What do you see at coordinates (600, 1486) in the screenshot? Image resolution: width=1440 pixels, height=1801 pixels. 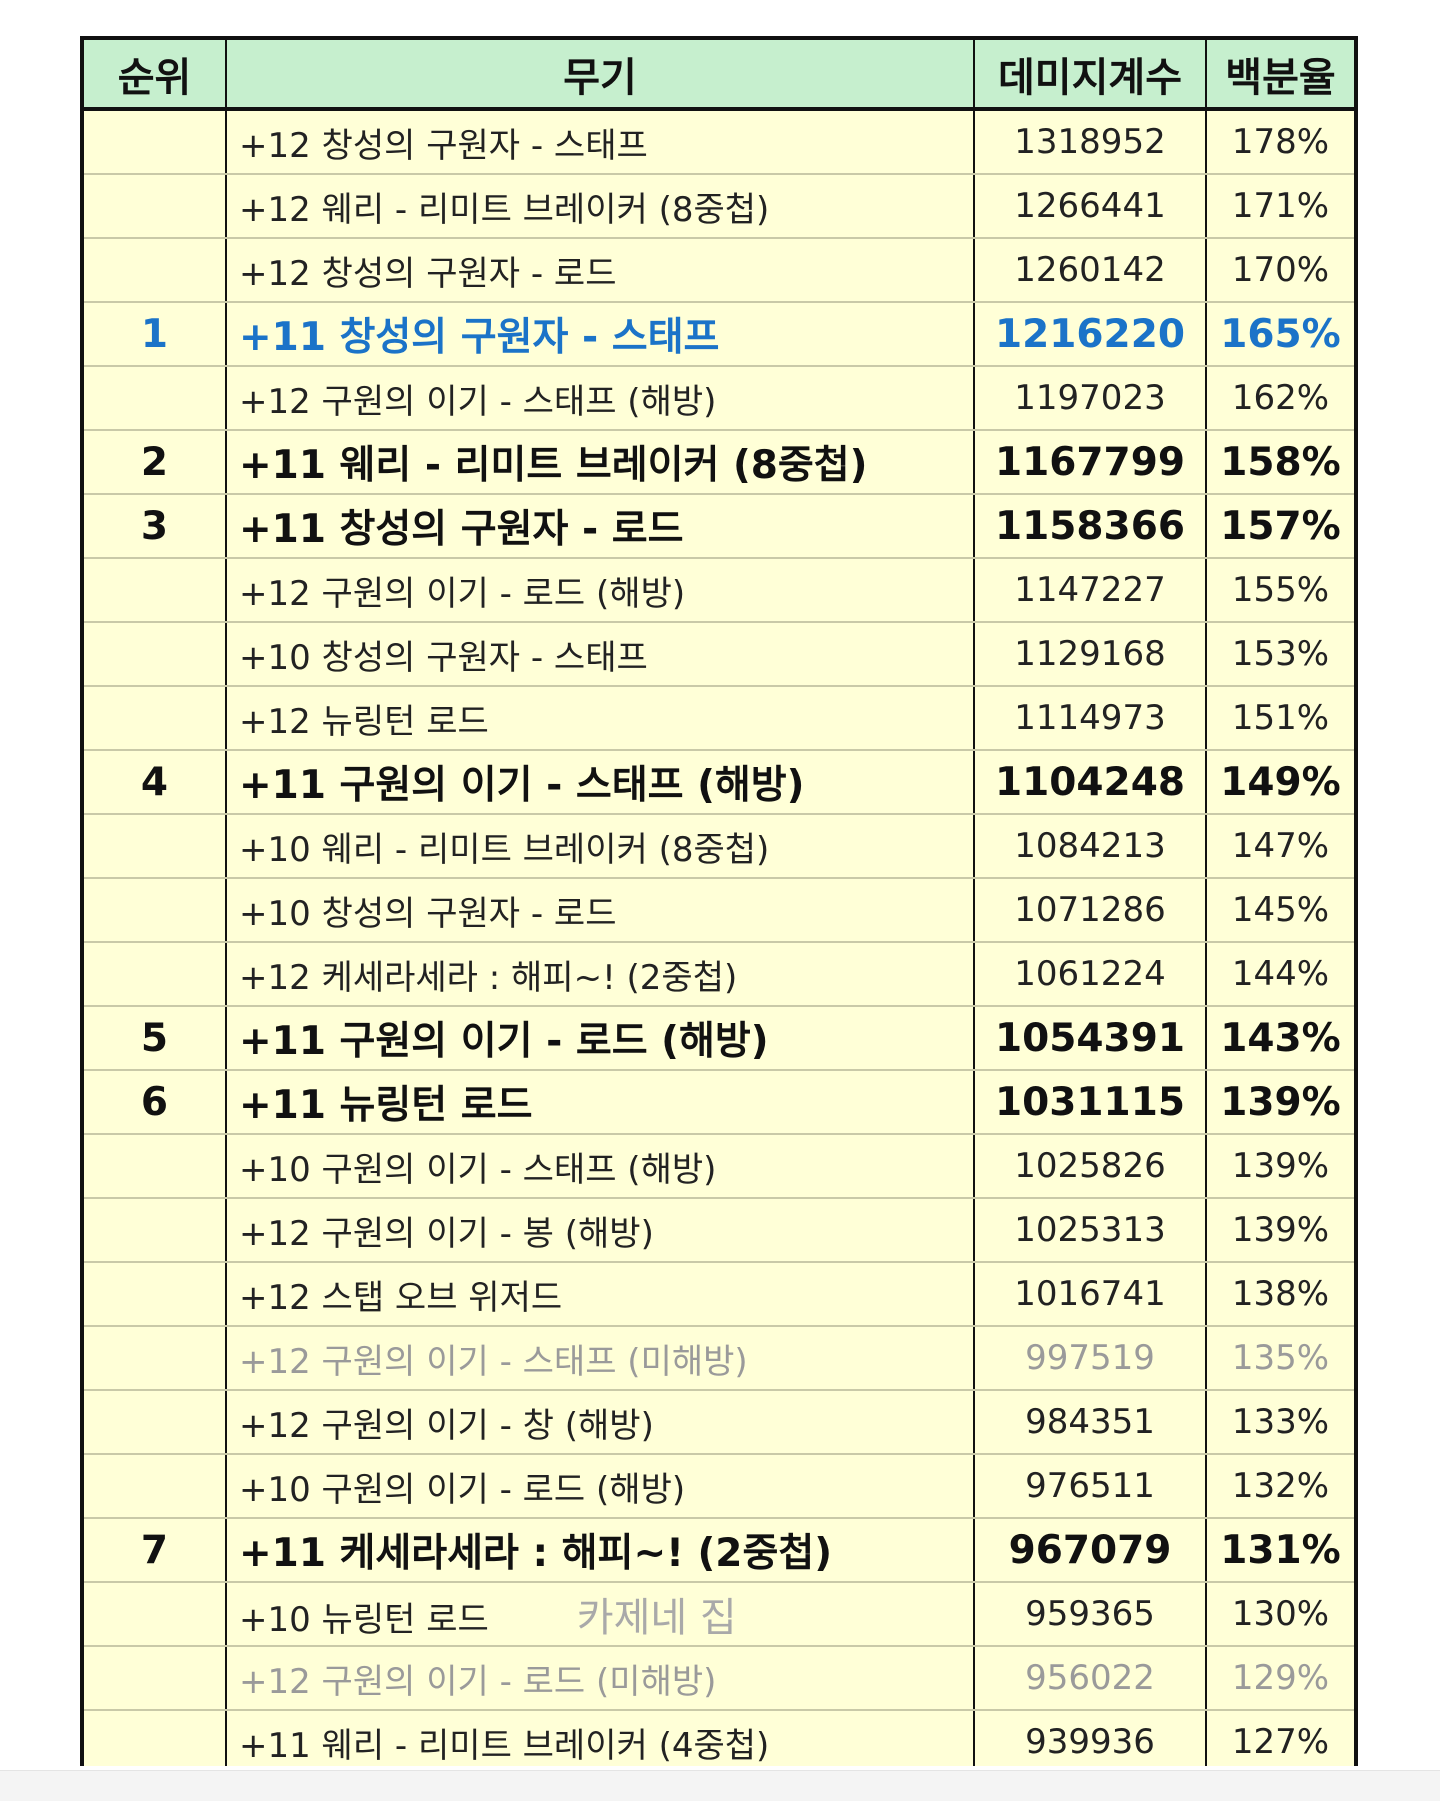 I see `weapon-cell: +10 구원의 이기 - 로드 (해방)` at bounding box center [600, 1486].